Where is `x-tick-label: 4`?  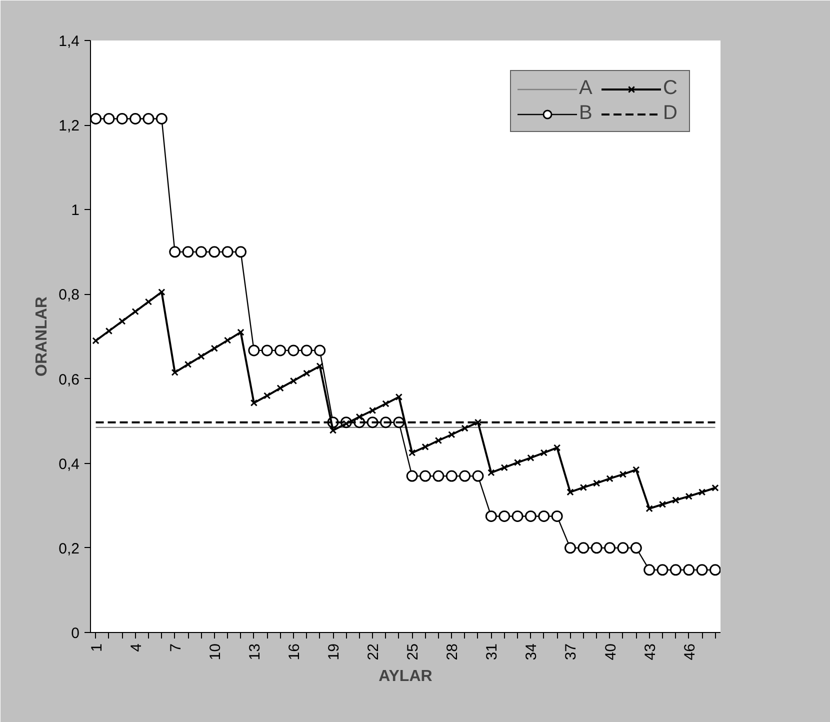 x-tick-label: 4 is located at coordinates (136, 648).